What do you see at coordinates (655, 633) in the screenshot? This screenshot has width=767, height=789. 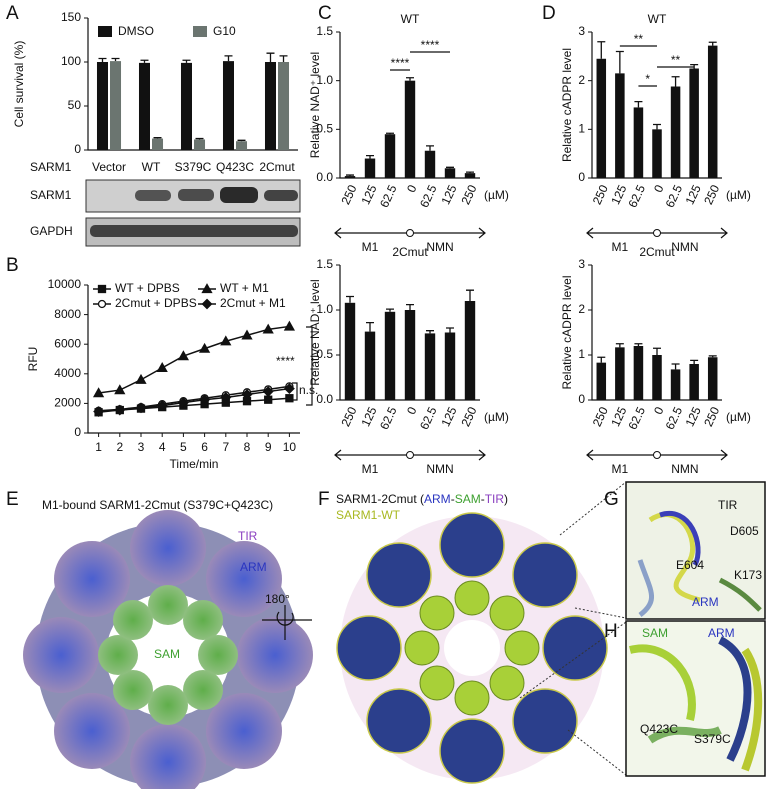 I see `residue-label: SAM` at bounding box center [655, 633].